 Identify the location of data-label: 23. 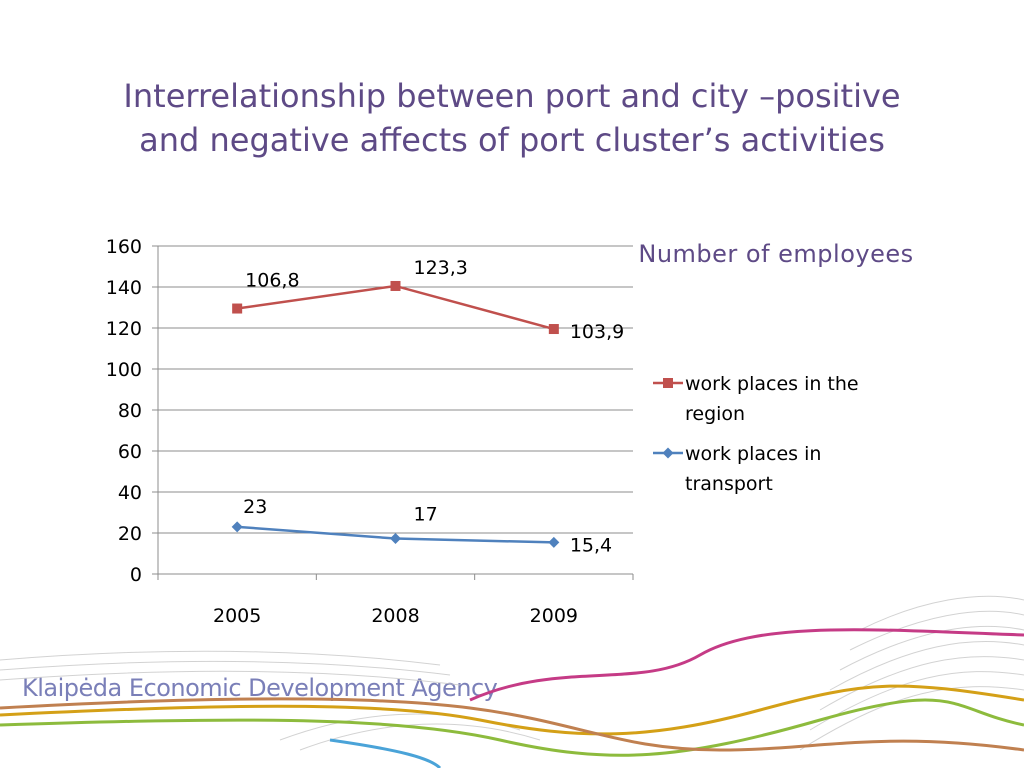
(255, 507).